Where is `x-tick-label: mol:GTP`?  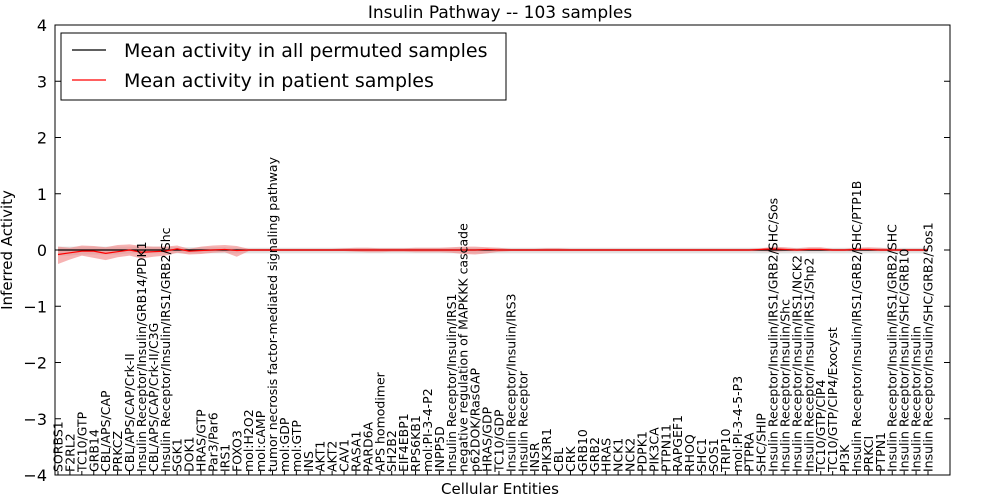
x-tick-label: mol:GTP is located at coordinates (296, 446).